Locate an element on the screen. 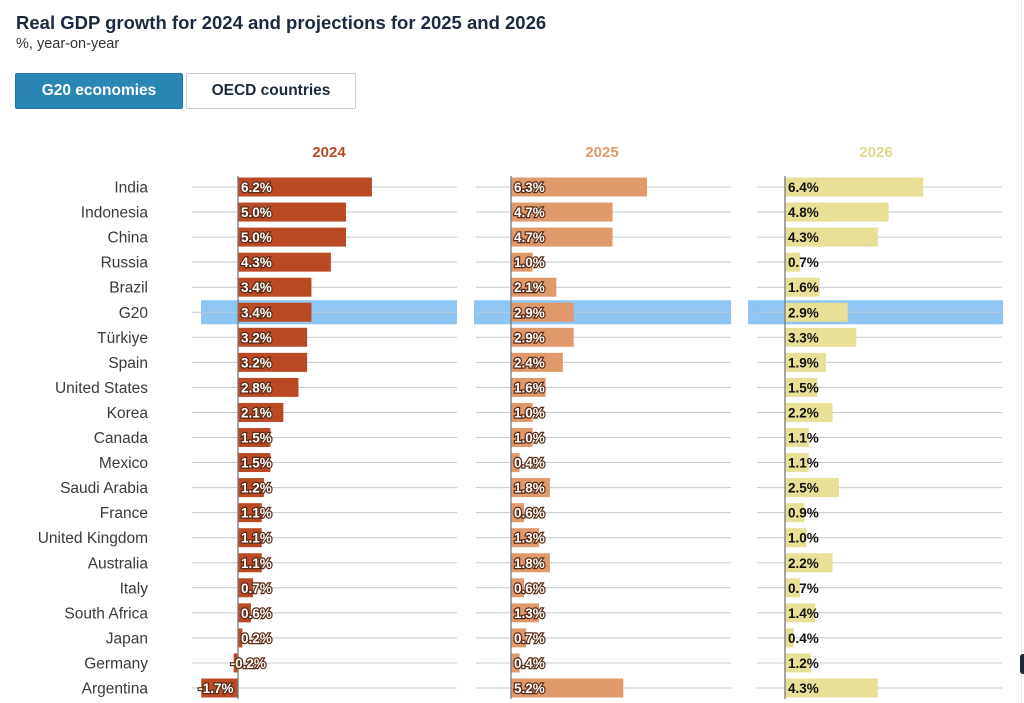  bar-2025-south-africa is located at coordinates (525, 613).